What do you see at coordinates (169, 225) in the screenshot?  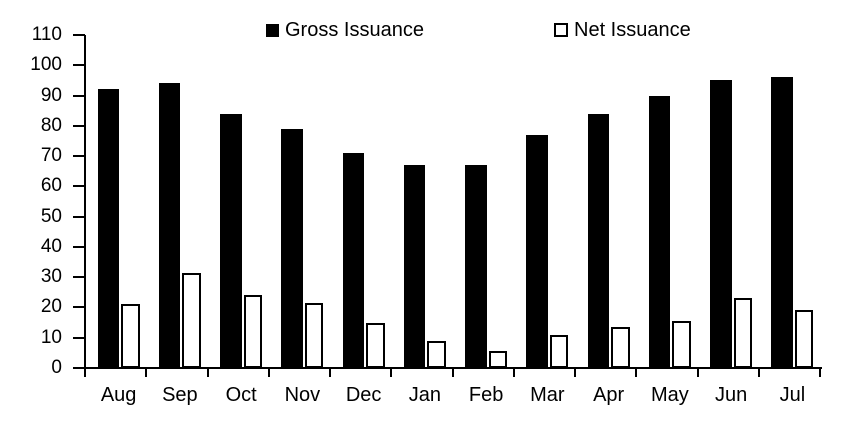 I see `bar-gross-issuance-sep` at bounding box center [169, 225].